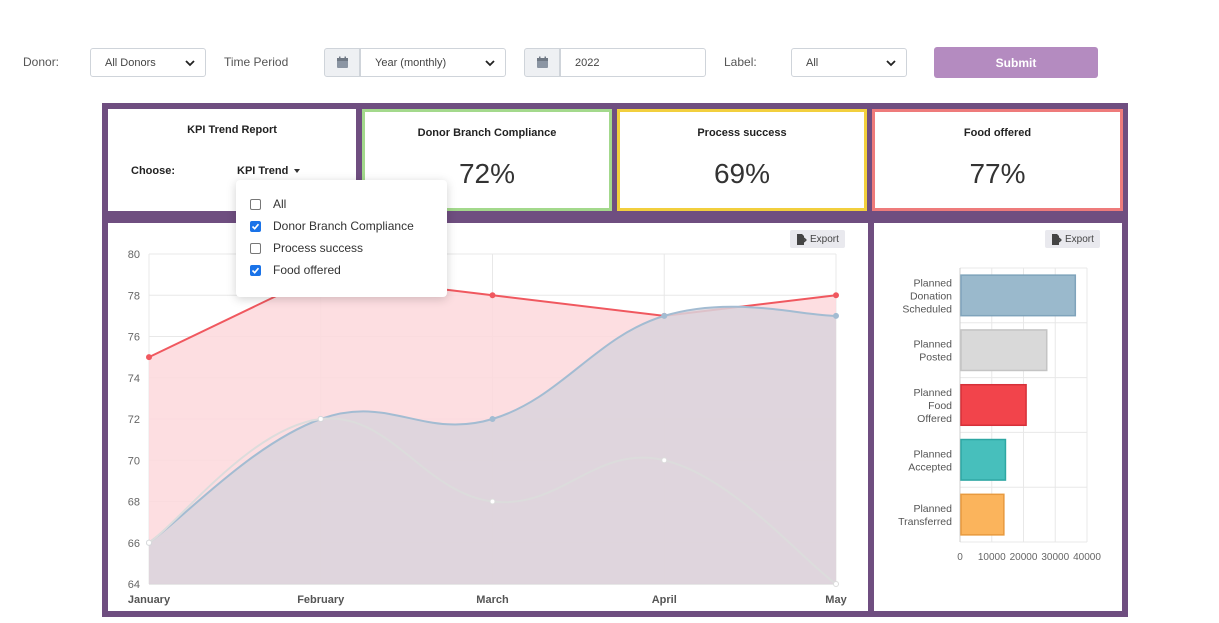  Describe the element at coordinates (153, 171) in the screenshot. I see `choose-label: Choose:` at that location.